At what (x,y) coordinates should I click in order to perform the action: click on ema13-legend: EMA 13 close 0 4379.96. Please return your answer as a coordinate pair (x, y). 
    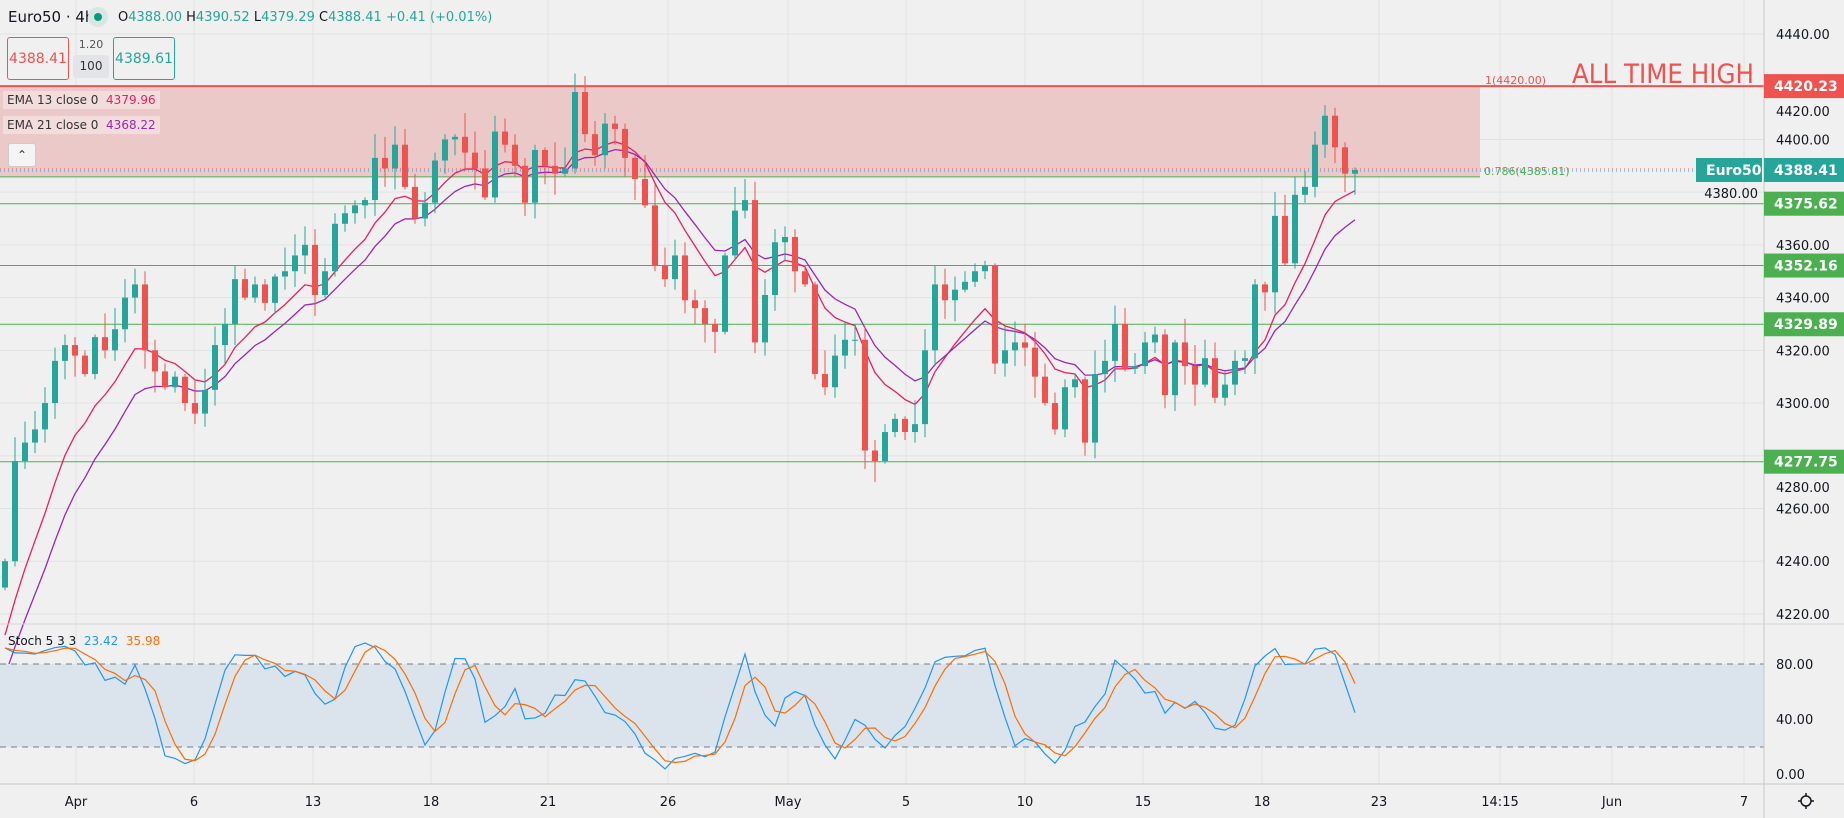
    Looking at the image, I should click on (81, 100).